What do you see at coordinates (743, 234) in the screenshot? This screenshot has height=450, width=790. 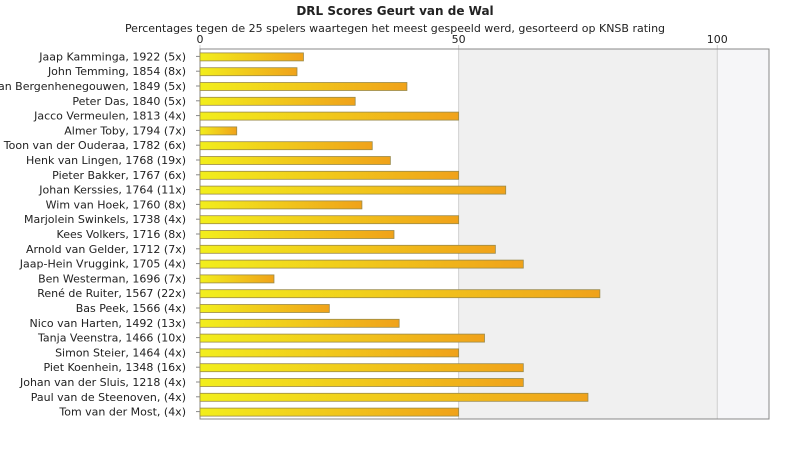 I see `plot-band` at bounding box center [743, 234].